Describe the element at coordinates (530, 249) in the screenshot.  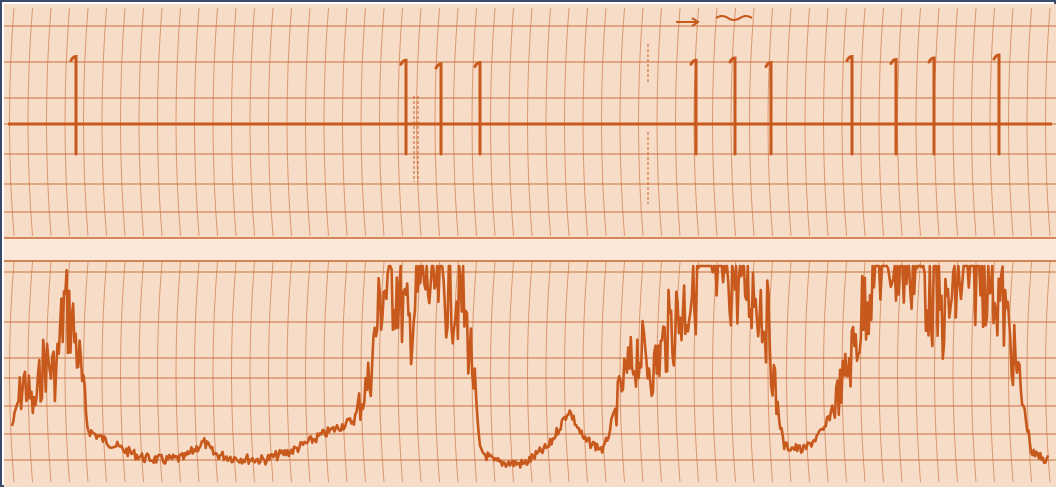
I see `channel-separator` at that location.